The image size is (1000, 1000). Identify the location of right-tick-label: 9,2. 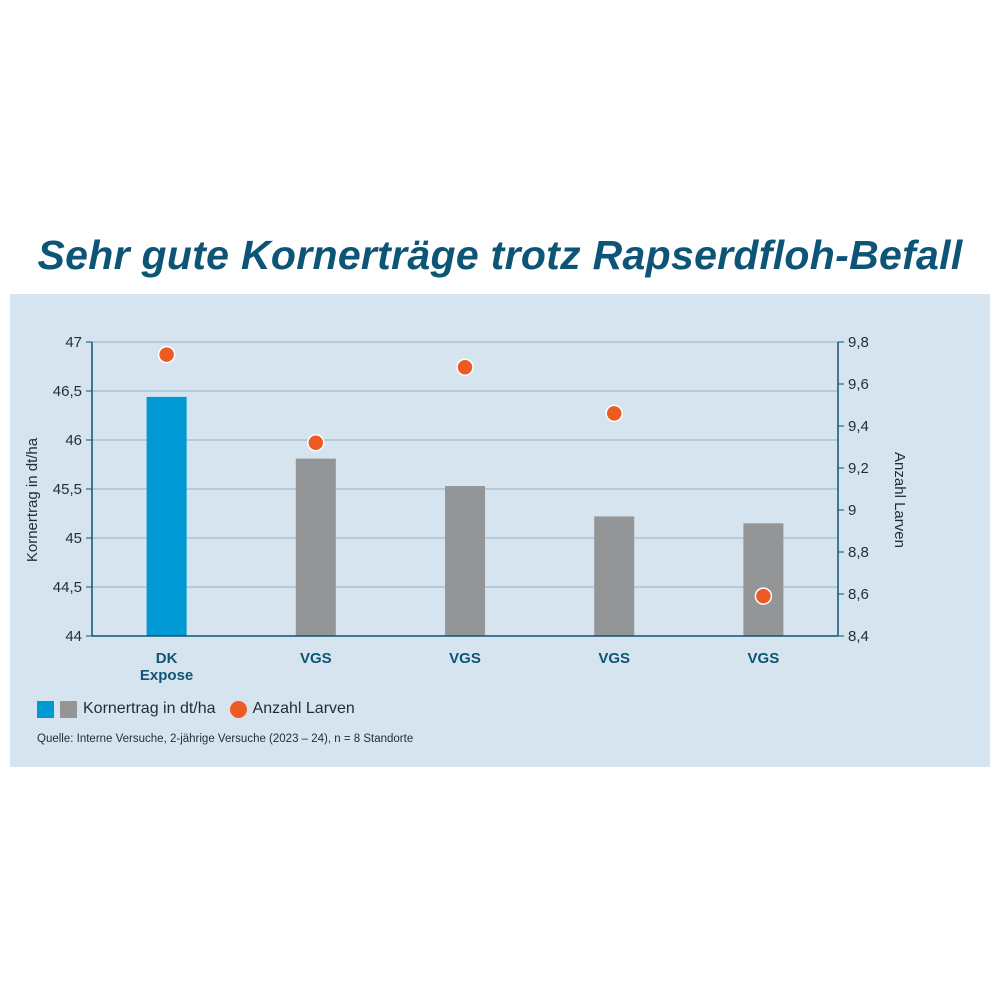
(858, 468).